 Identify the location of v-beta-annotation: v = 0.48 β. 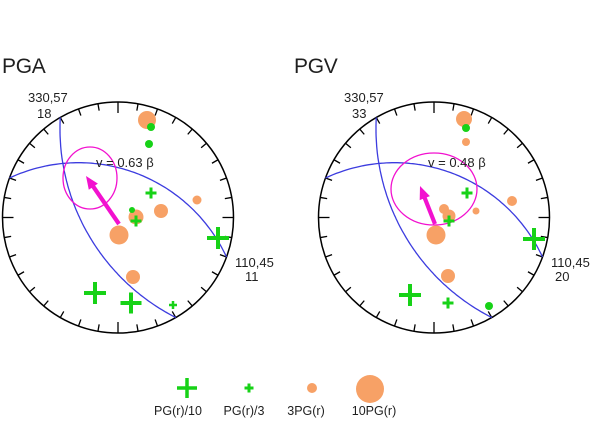
(457, 162).